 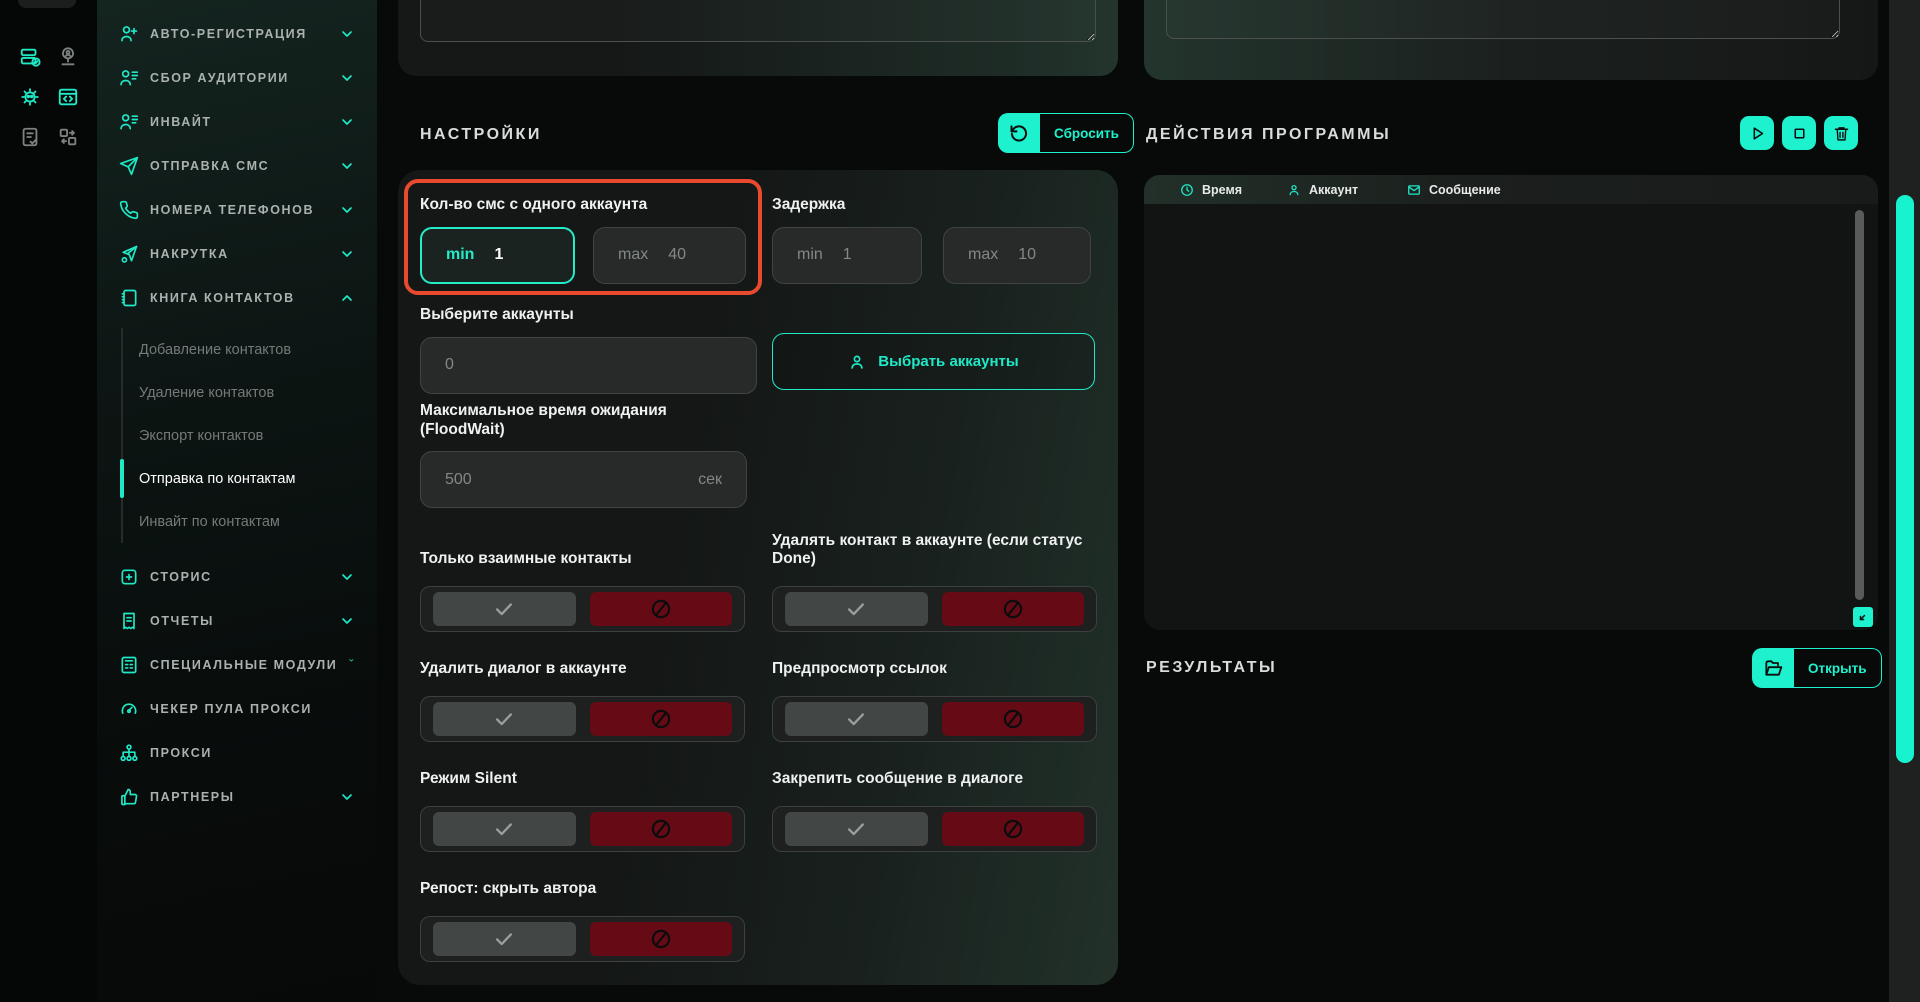 I want to click on sidebar-item-proxy: ПРОКСИ, so click(x=237, y=753).